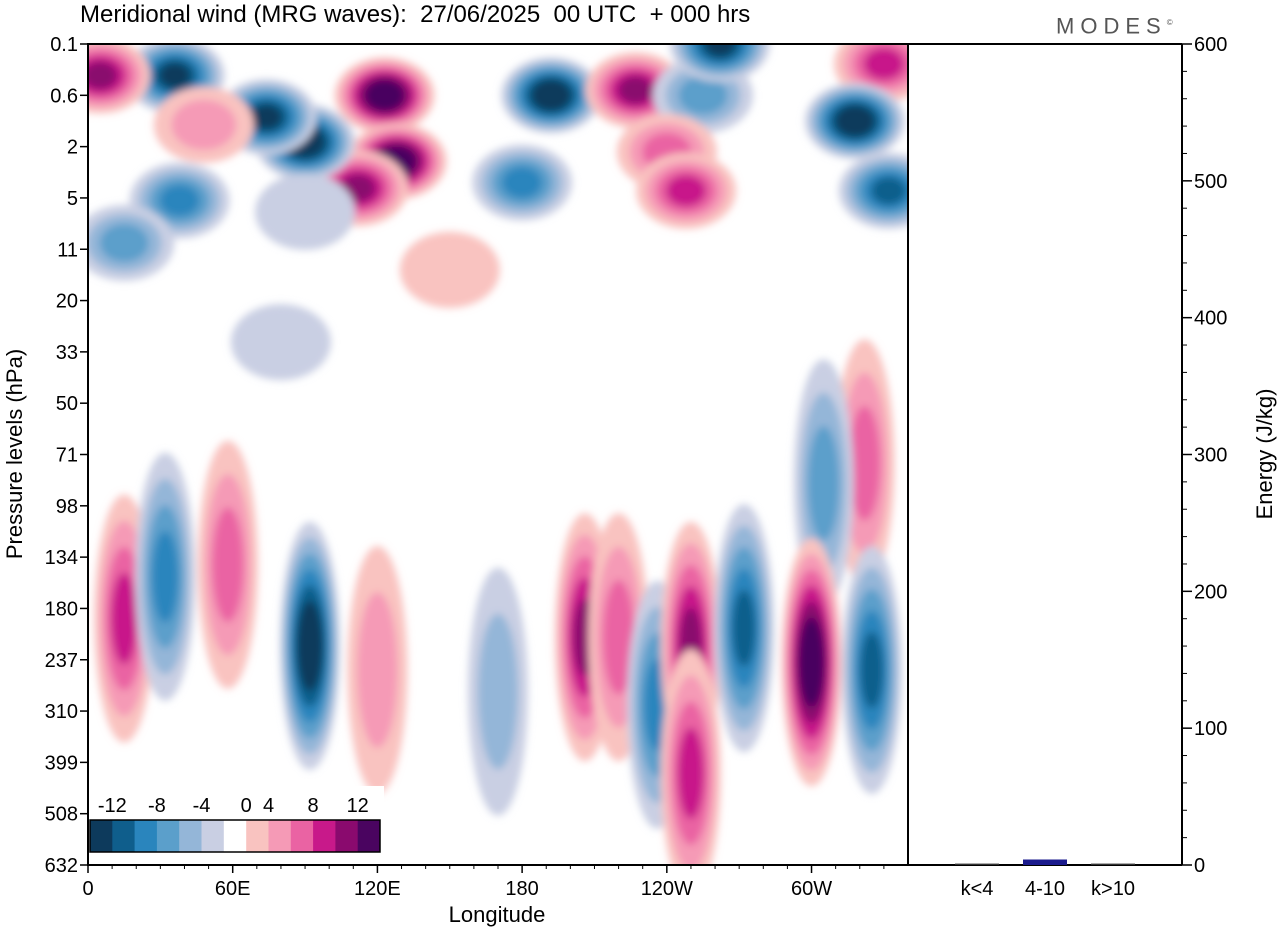 This screenshot has height=930, width=1280. I want to click on energy-tick-label: 300, so click(1210, 456).